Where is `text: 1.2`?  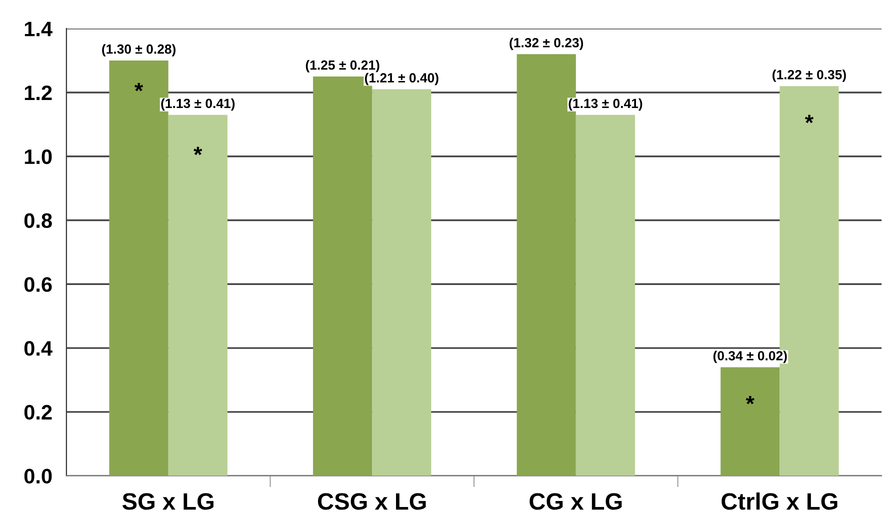
text: 1.2 is located at coordinates (38, 92).